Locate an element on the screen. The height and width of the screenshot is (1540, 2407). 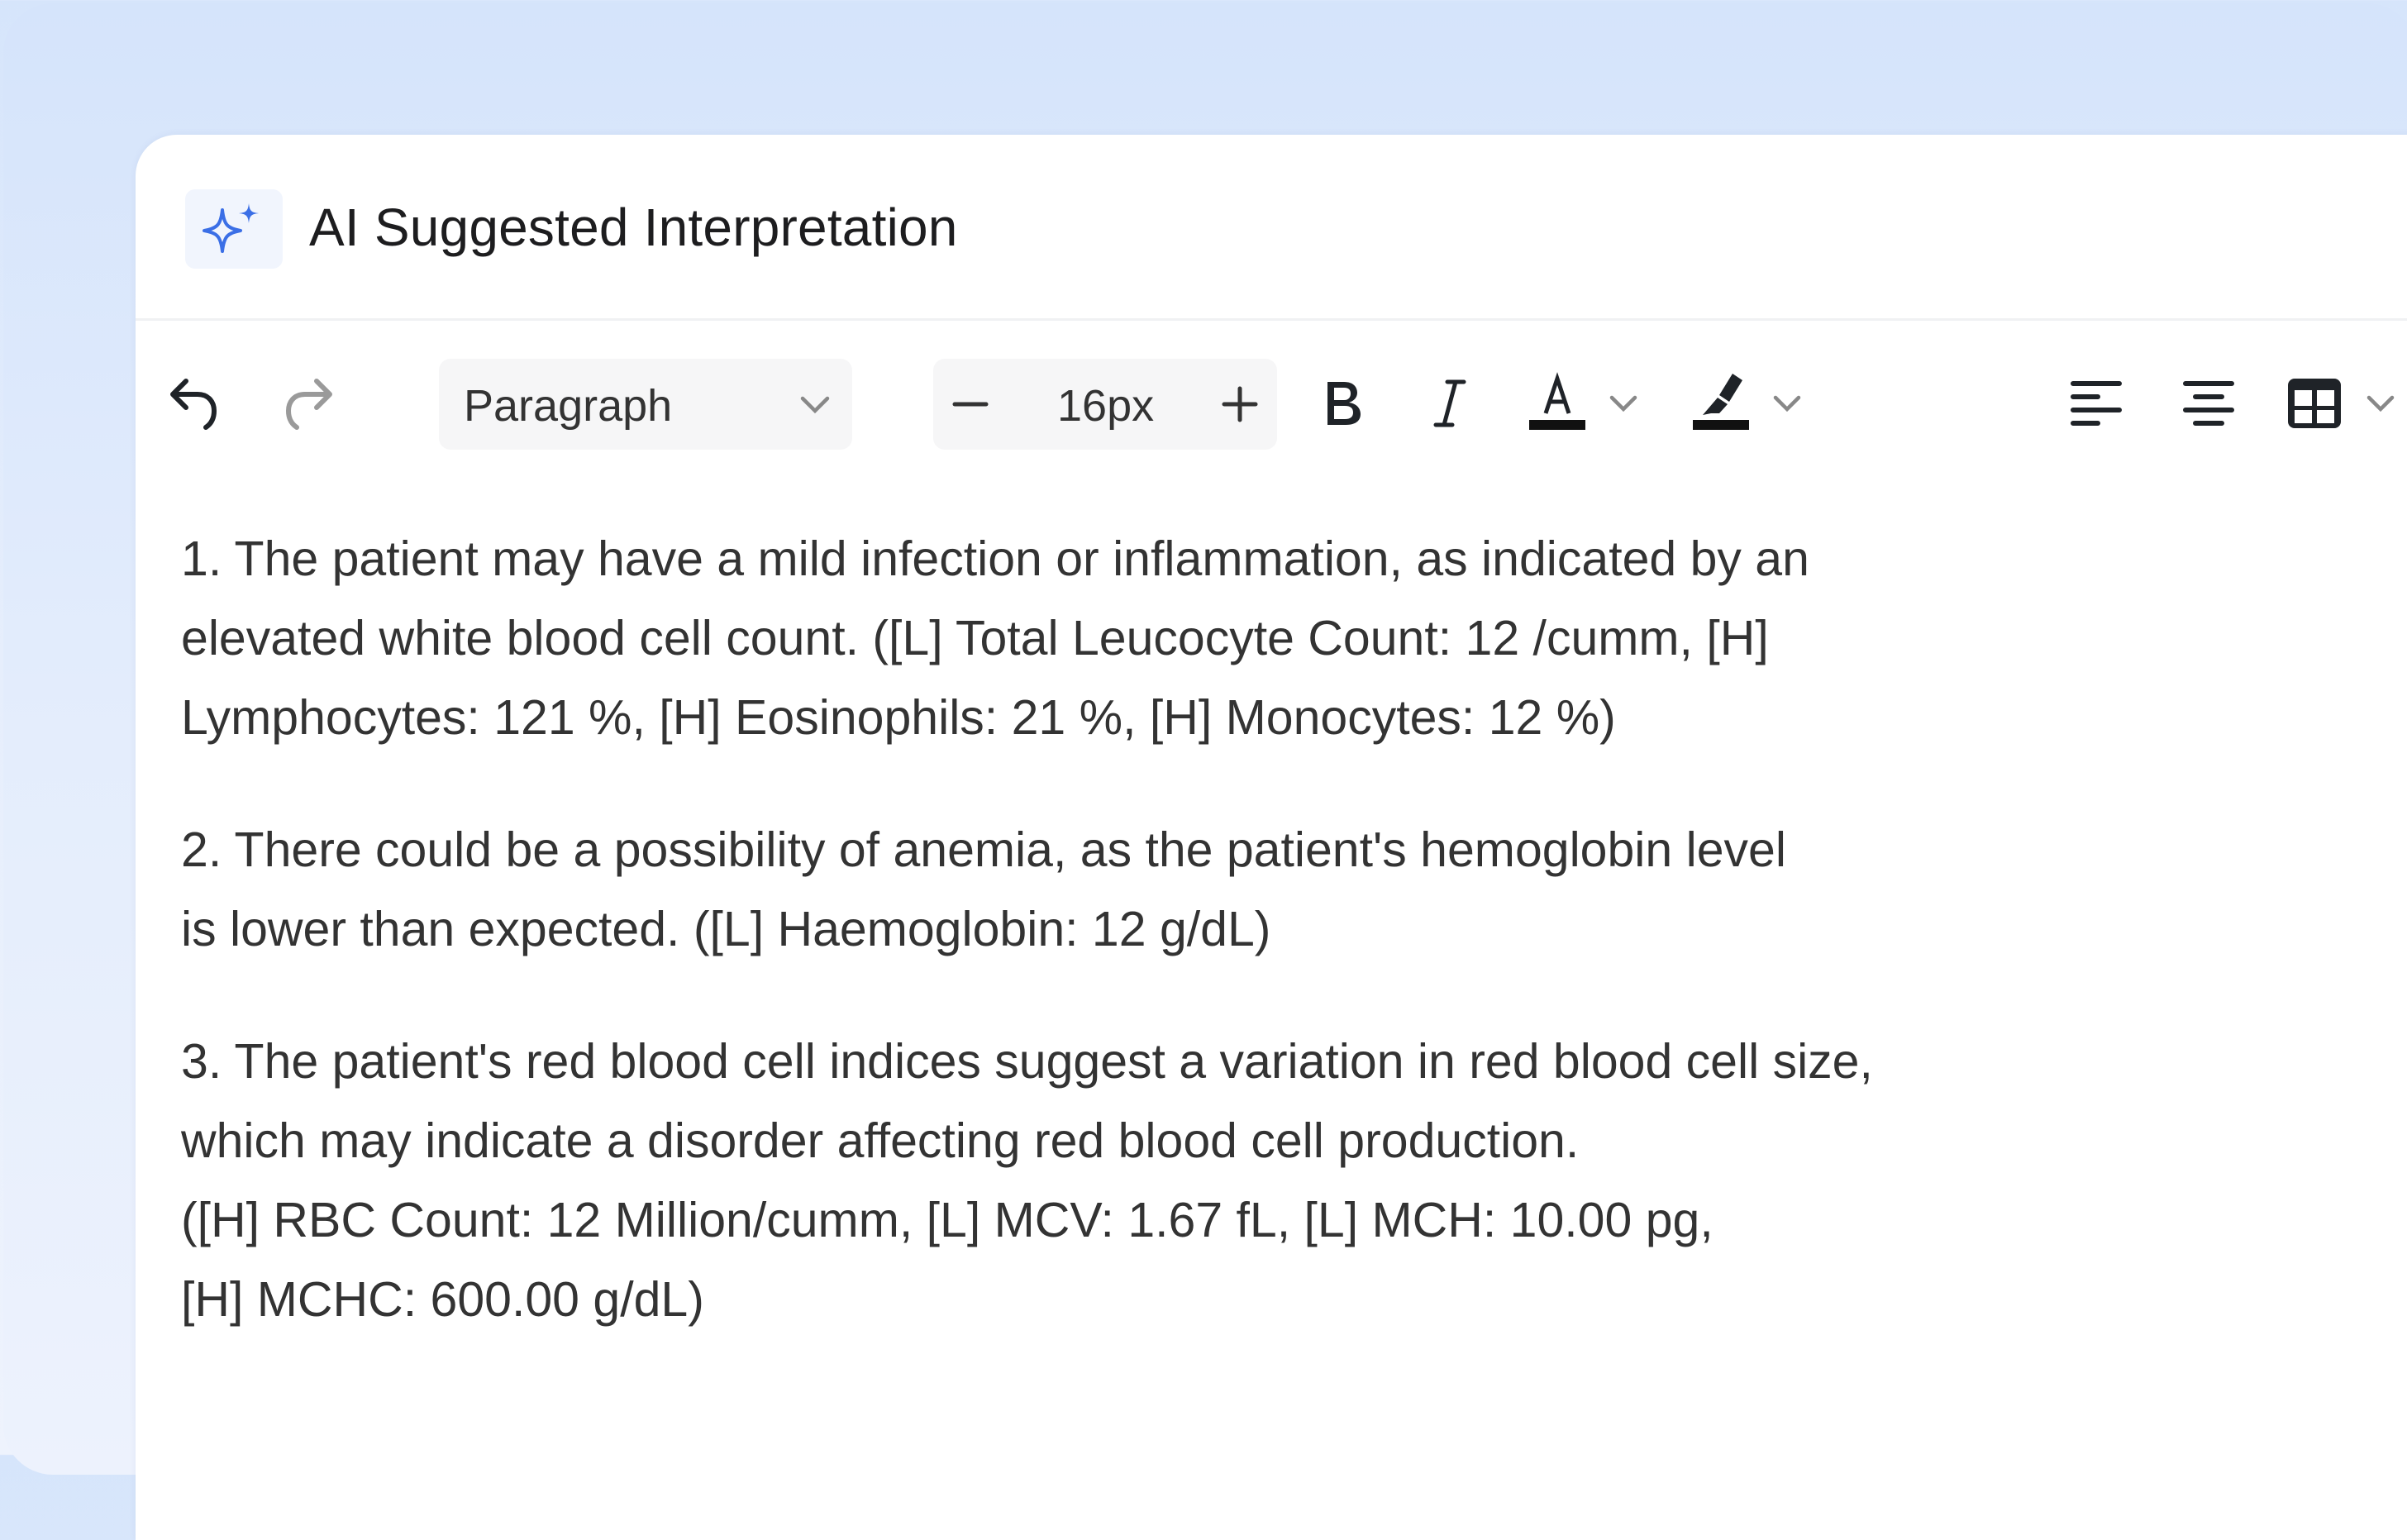
align-center-icon is located at coordinates (2208, 403).